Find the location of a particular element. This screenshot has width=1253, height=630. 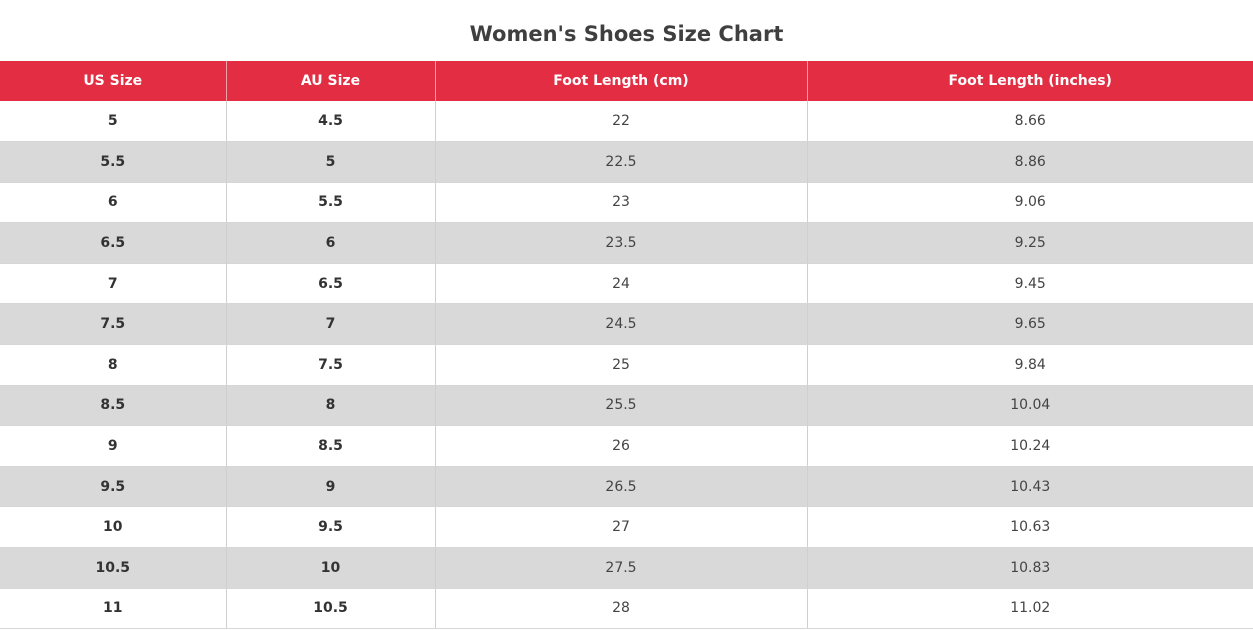

table-cell: 26.5 is located at coordinates (620, 487).